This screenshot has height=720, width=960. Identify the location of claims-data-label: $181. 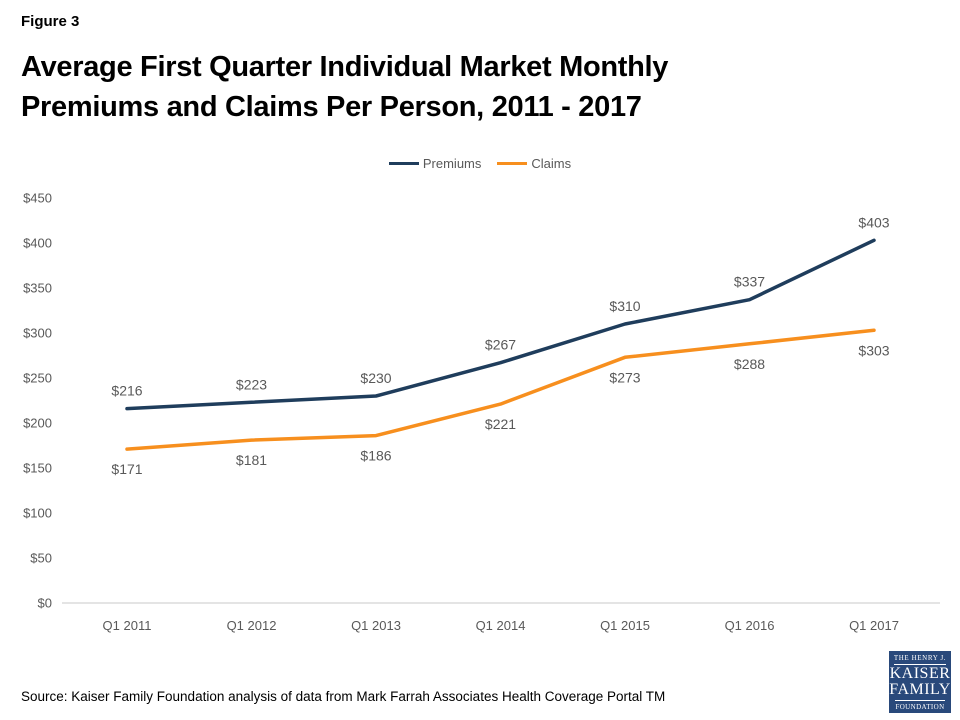
(251, 460).